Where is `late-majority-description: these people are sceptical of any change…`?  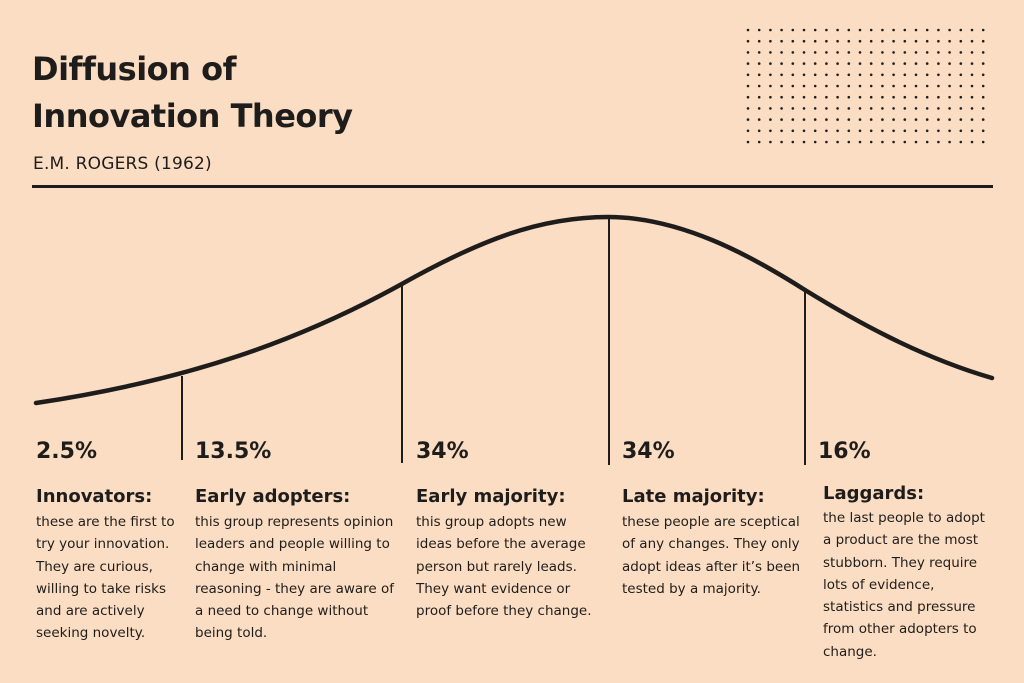
late-majority-description: these people are sceptical of any change… is located at coordinates (711, 555).